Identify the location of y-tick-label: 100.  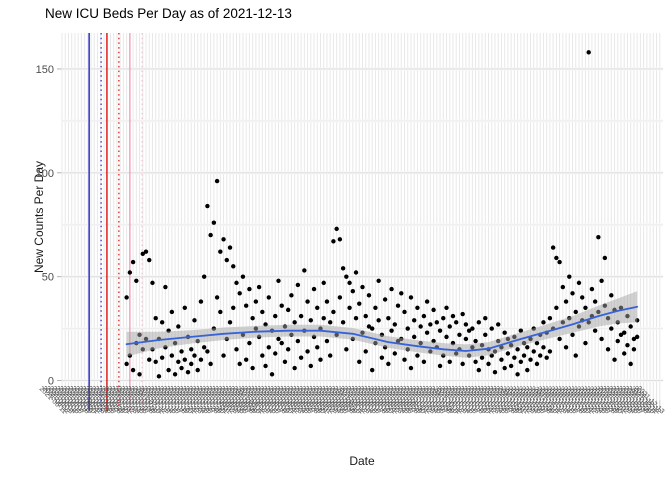
(45, 174).